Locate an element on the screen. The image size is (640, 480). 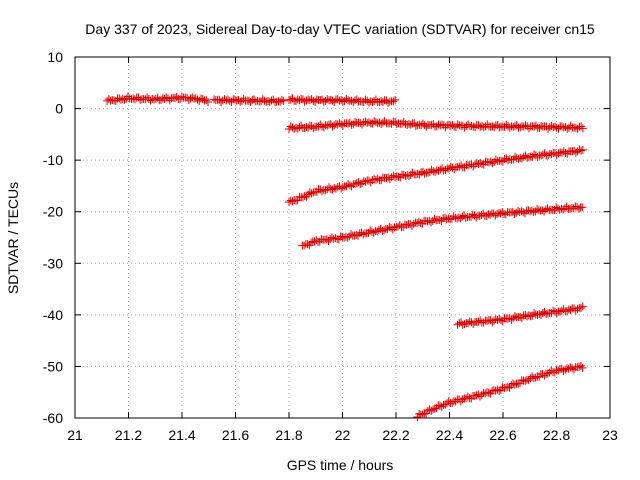
x-tick-label: 22.8 is located at coordinates (556, 435).